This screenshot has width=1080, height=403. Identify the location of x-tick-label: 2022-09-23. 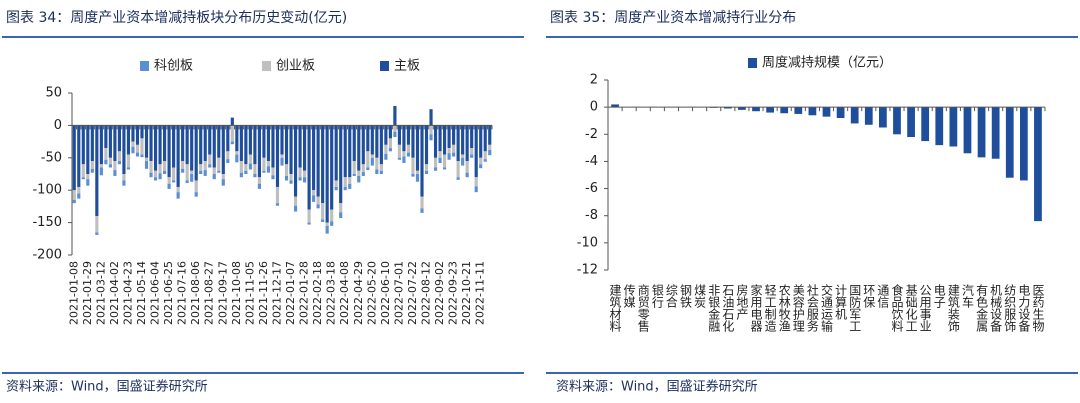
(453, 293).